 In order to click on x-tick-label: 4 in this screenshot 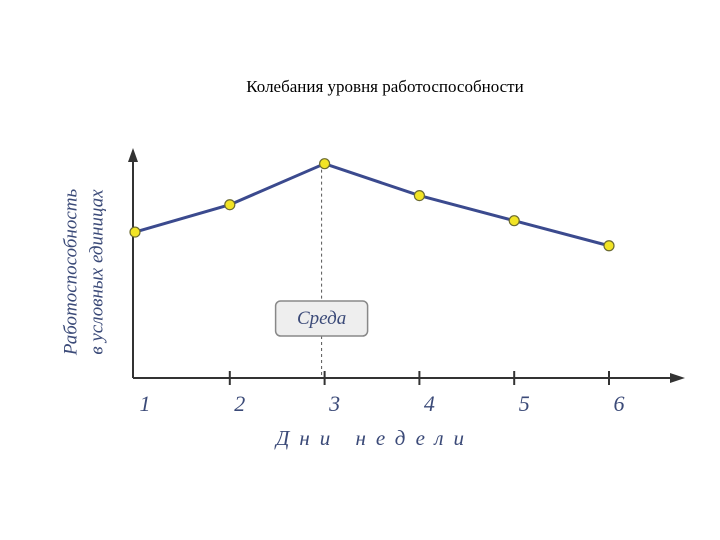, I will do `click(429, 403)`.